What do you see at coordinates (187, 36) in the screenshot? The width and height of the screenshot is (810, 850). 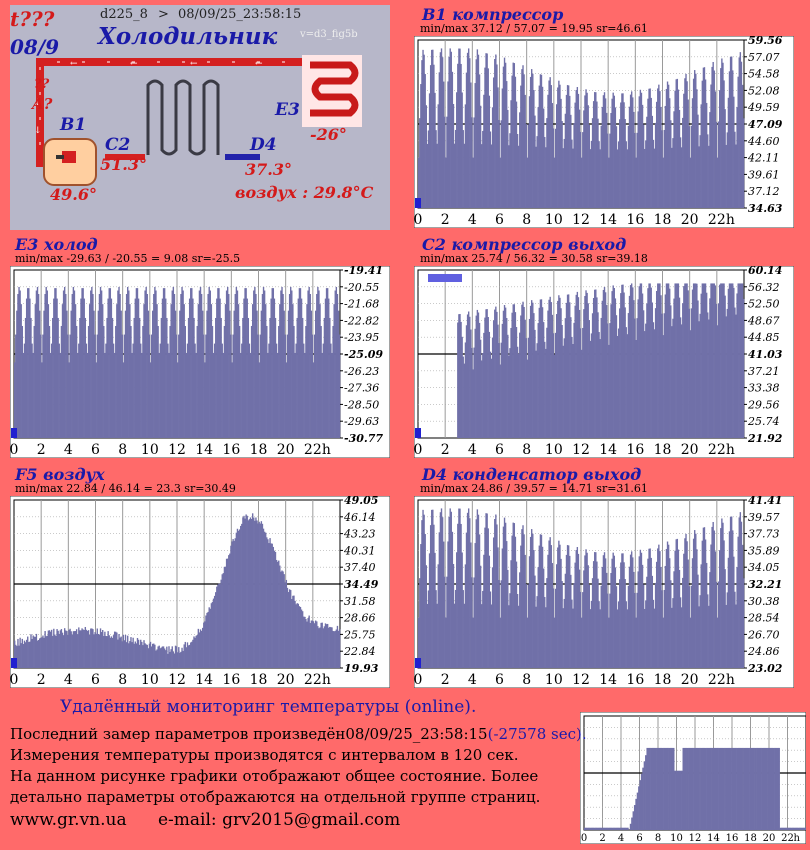 I see `scheme-title: Холодильник` at bounding box center [187, 36].